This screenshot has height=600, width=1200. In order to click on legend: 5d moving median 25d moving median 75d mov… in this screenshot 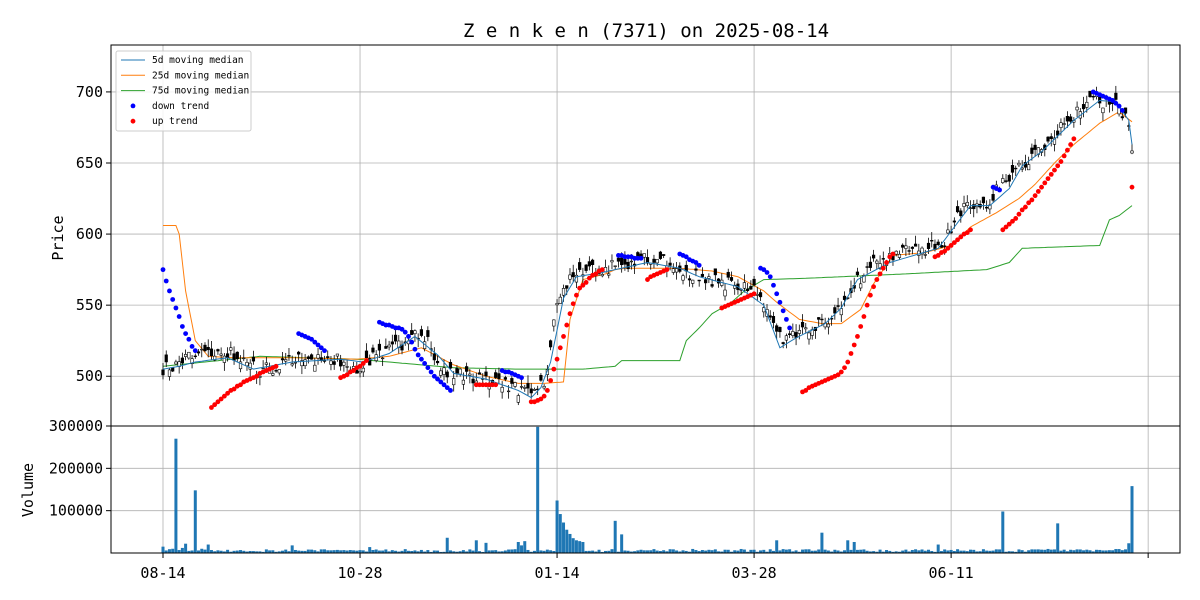, I will do `click(183, 91)`.